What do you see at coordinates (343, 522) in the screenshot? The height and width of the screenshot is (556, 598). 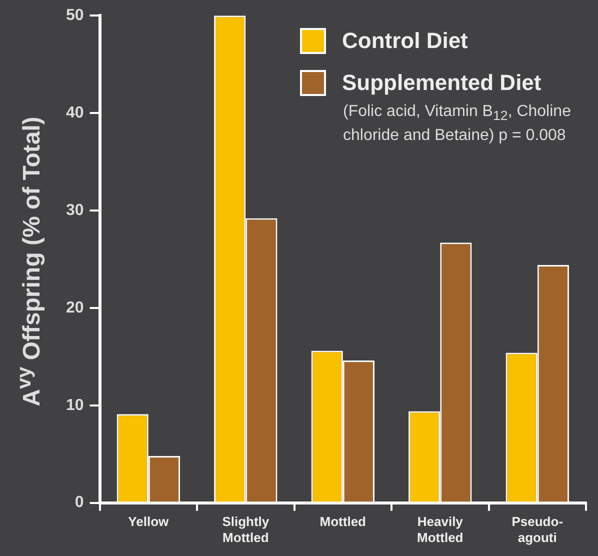 I see `x-tick-label: Mottled` at bounding box center [343, 522].